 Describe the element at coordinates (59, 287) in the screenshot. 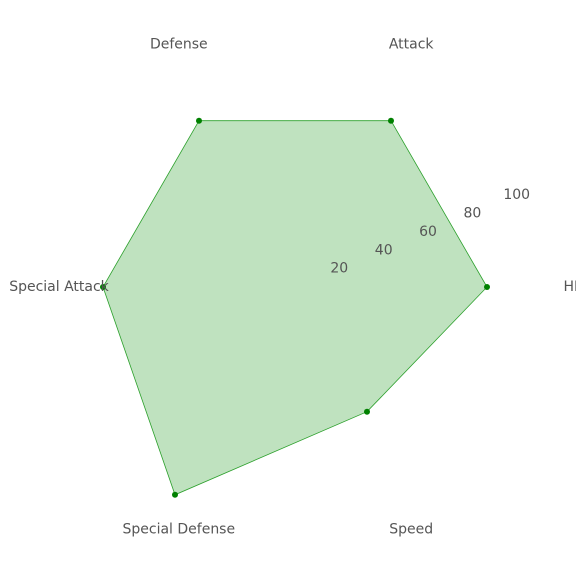

I see `axis-label-special-attack: Special Attack` at that location.